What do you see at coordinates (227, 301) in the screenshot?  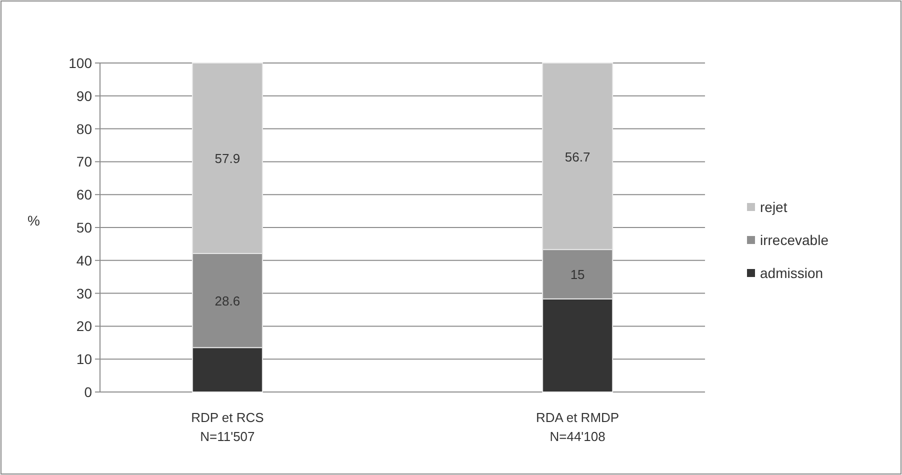 I see `data-label: 28.6` at bounding box center [227, 301].